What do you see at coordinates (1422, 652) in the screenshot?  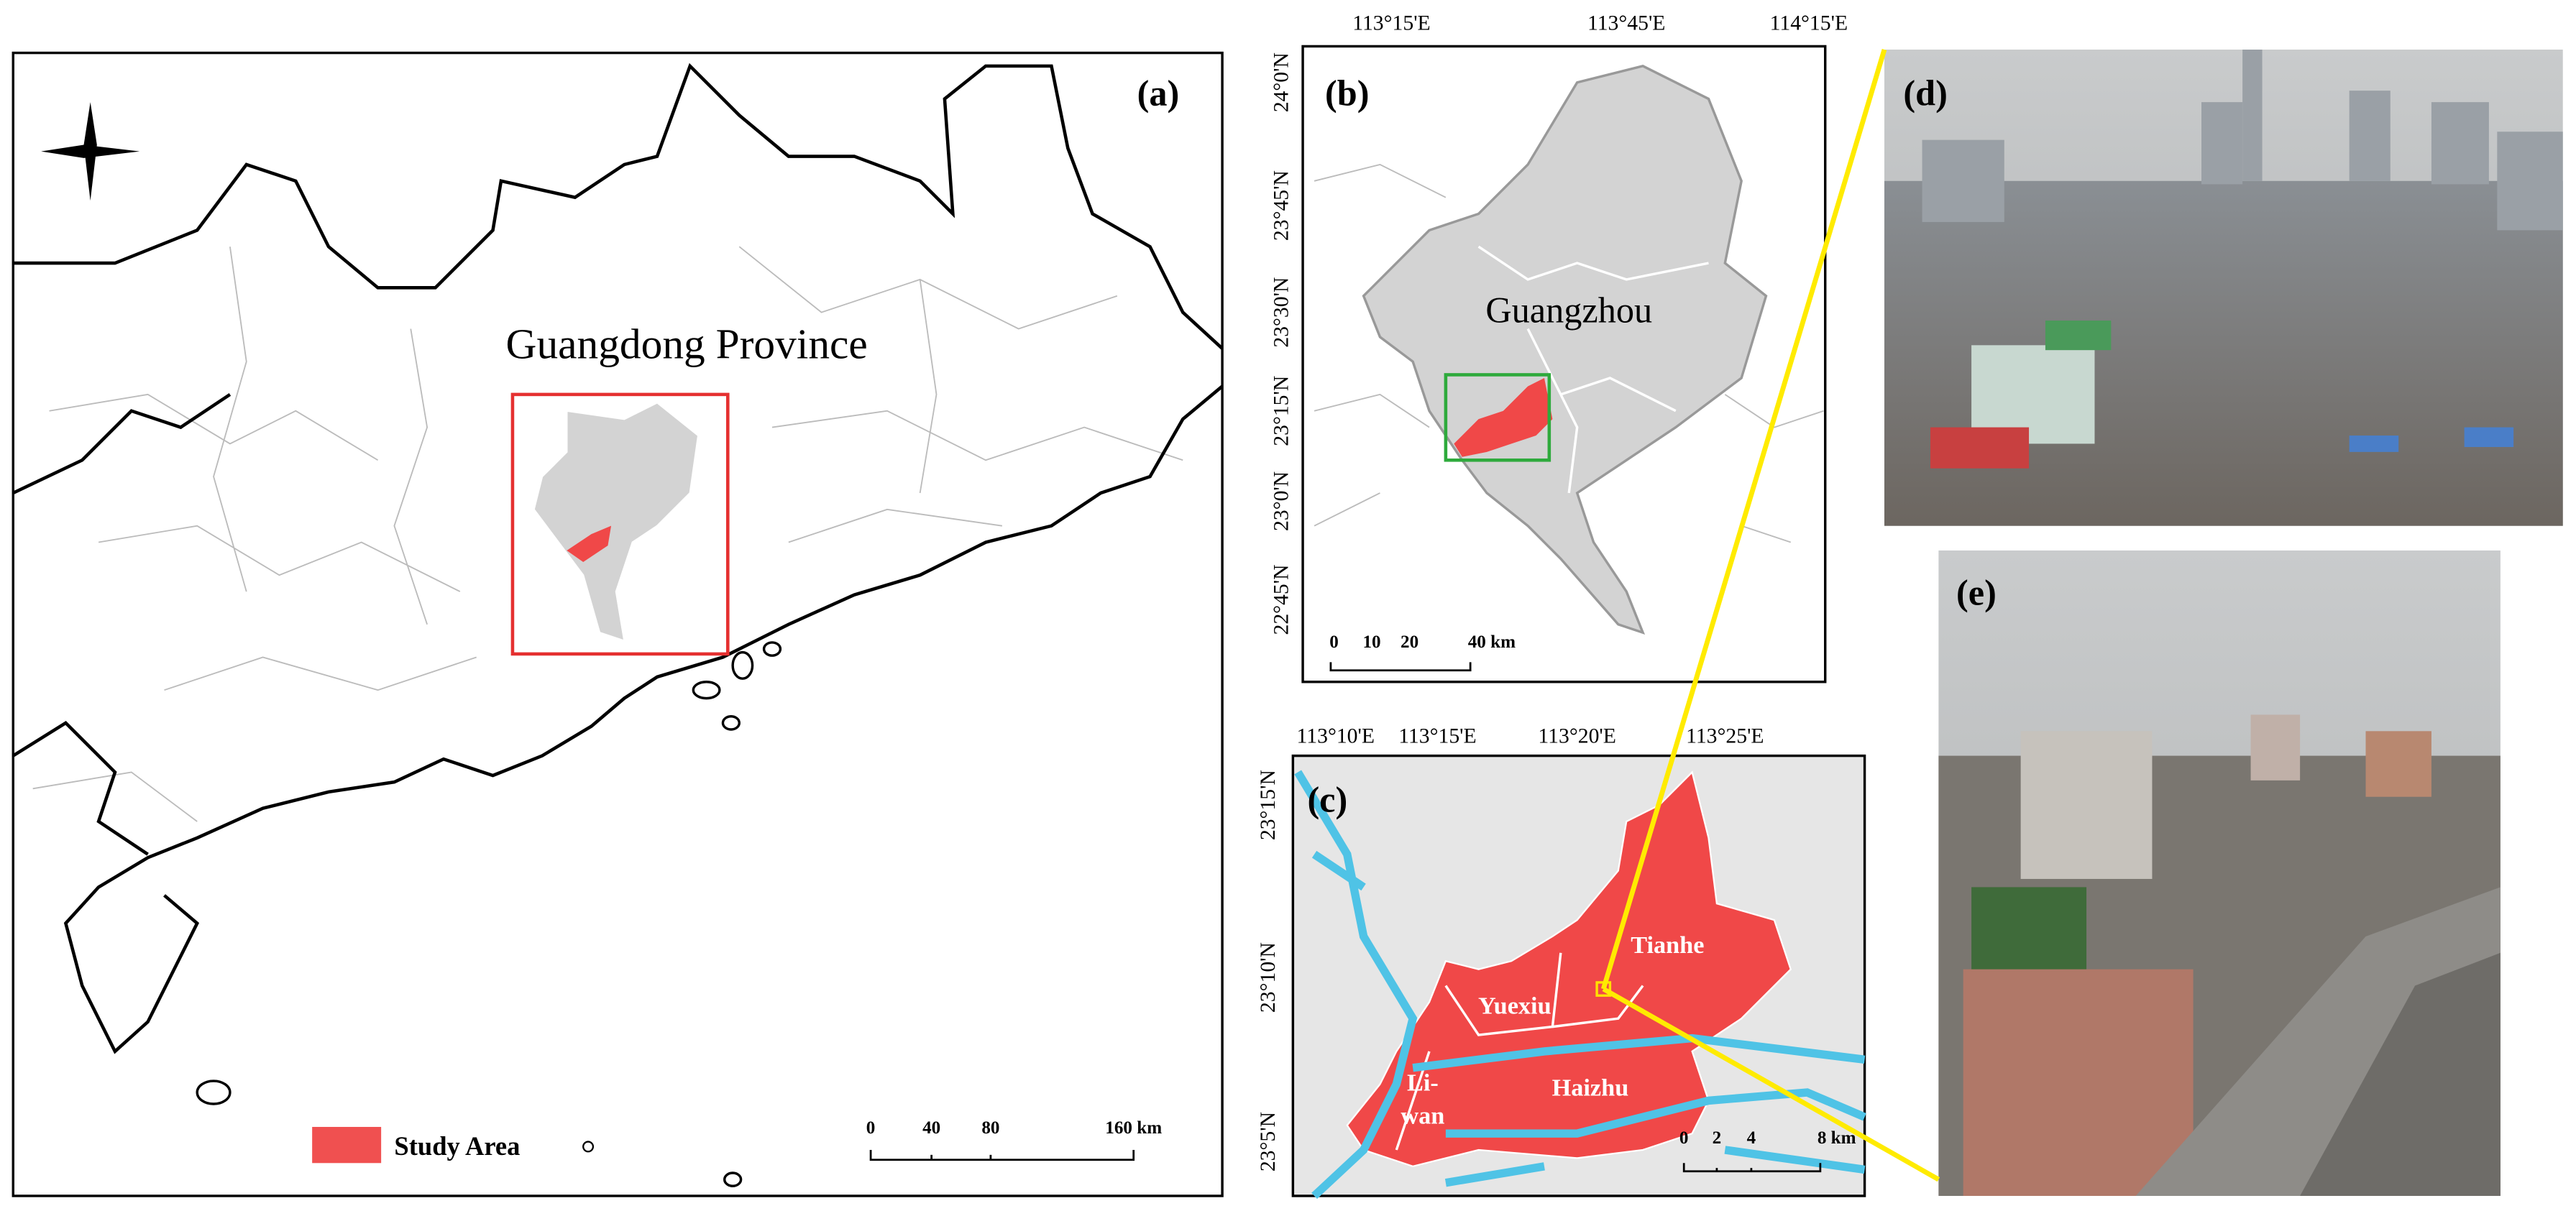 I see `scale-bar: 0 10 20 40 km` at bounding box center [1422, 652].